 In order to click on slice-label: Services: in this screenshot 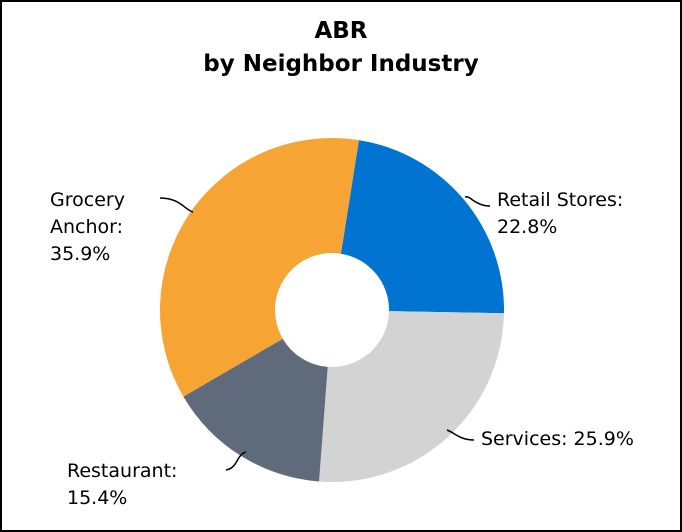, I will do `click(524, 439)`.